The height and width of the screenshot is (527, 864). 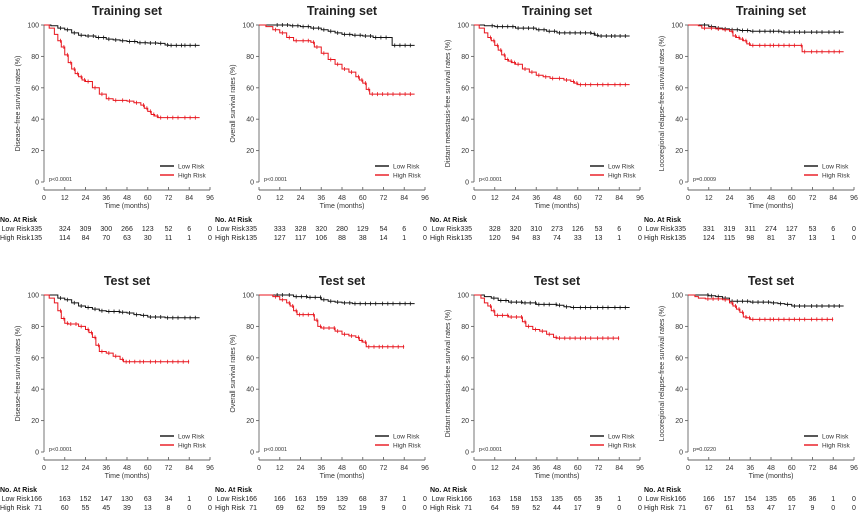 What do you see at coordinates (730, 508) in the screenshot?
I see `at-risk-value: 61` at bounding box center [730, 508].